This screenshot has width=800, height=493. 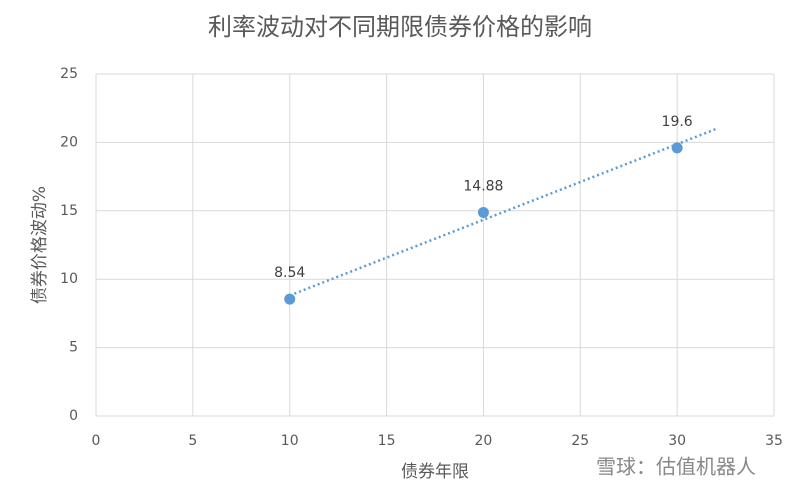 I want to click on y-tick-label: 10, so click(x=69, y=279).